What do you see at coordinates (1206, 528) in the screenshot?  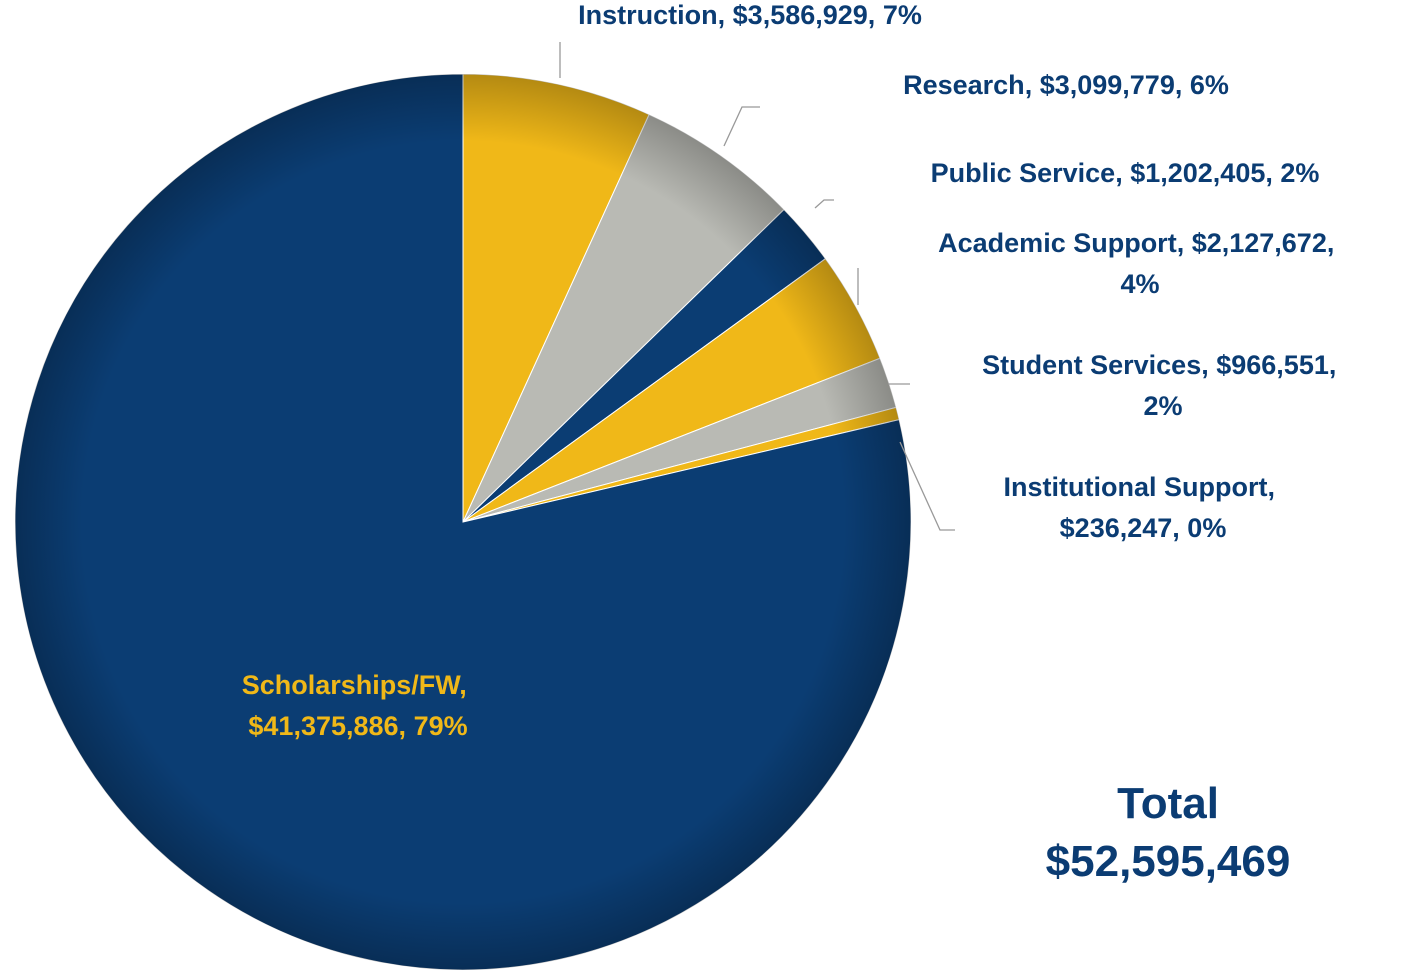 I see `value-label: 0%` at bounding box center [1206, 528].